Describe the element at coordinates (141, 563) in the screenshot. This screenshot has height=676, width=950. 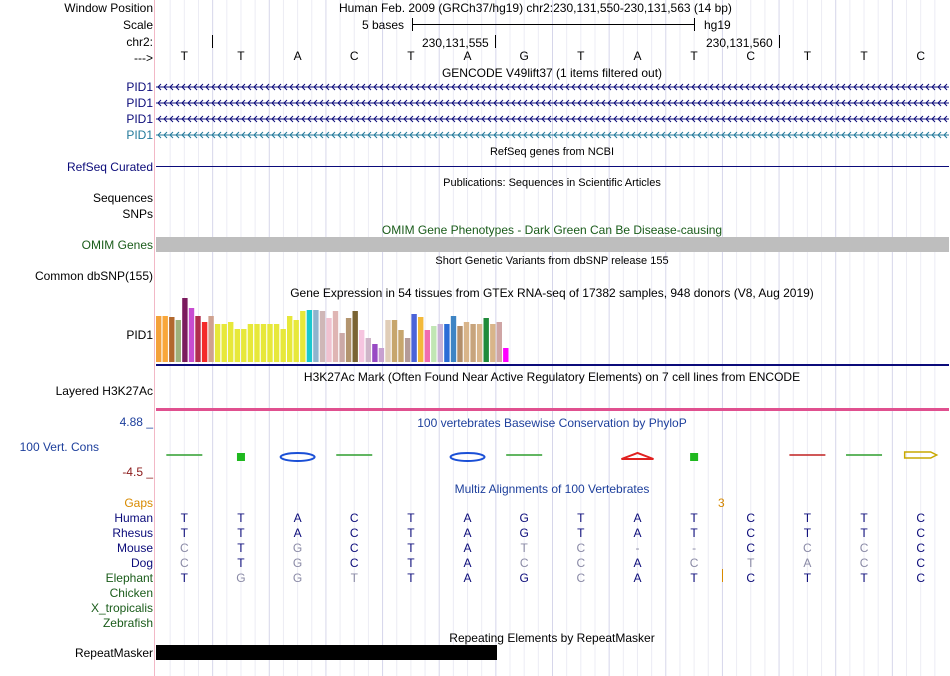
I see `multiz-species-label: Dog` at that location.